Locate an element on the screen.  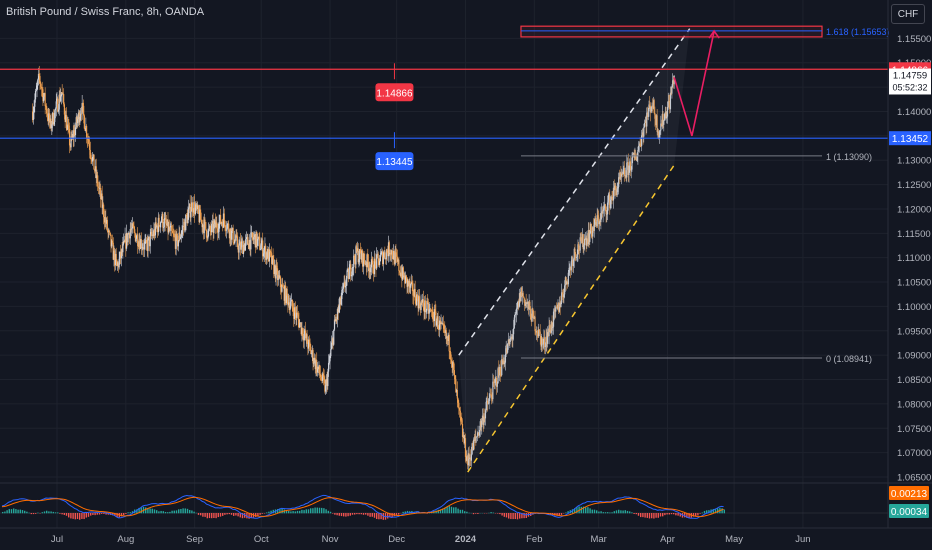
time-axis: Jul Aug Sep Oct Nov Dec 2024 Feb Mar Apr May Jun is located at coordinates (466, 536).